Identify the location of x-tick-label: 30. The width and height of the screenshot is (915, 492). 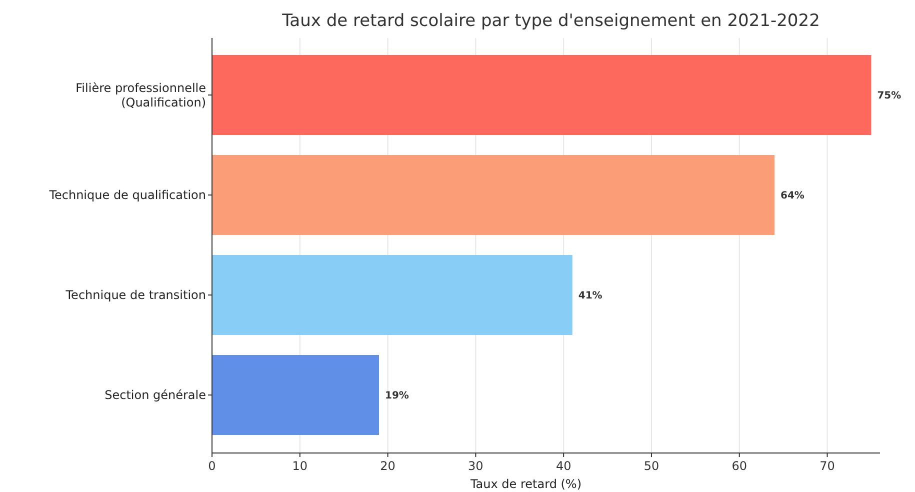
(476, 466).